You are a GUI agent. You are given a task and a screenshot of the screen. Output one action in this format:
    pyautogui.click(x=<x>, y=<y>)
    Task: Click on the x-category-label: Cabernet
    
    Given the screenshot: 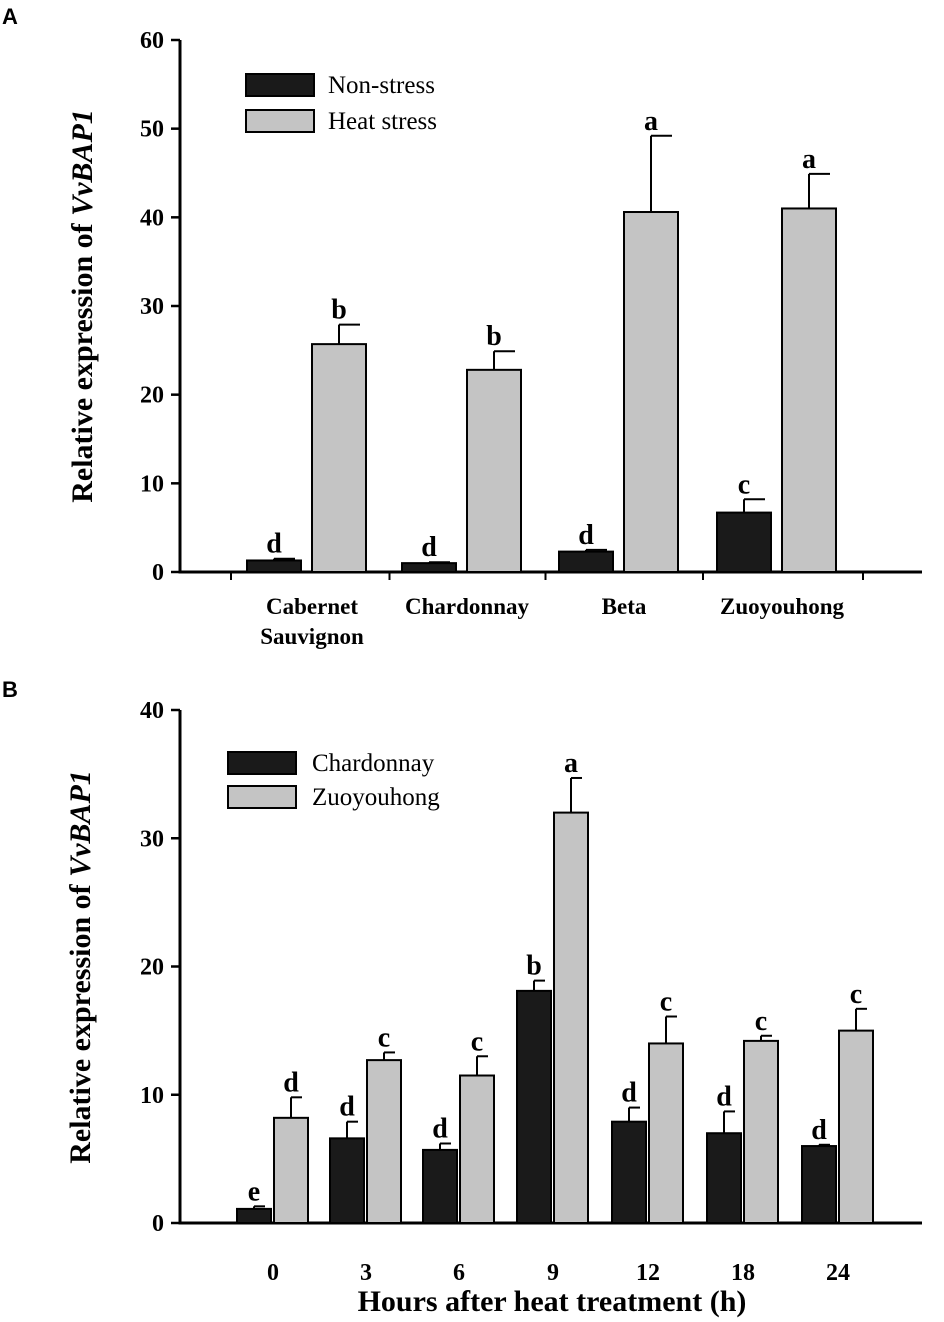 What is the action you would take?
    pyautogui.click(x=312, y=606)
    